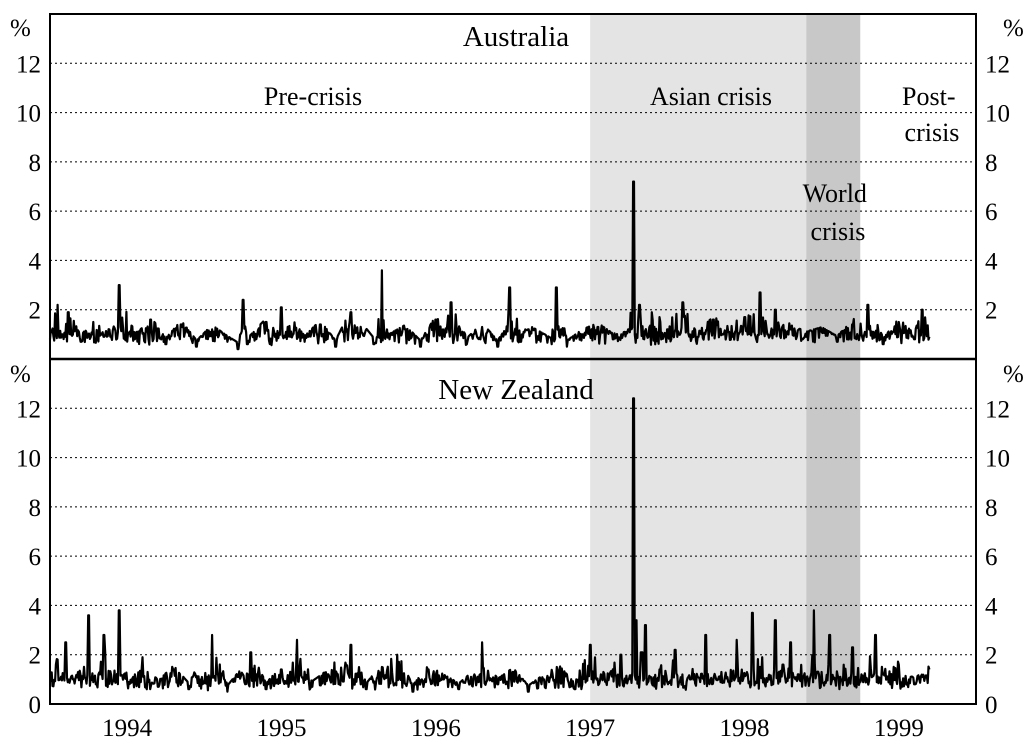 Image resolution: width=1034 pixels, height=748 pixels. I want to click on new-zealand-title: New Zealand, so click(516, 390).